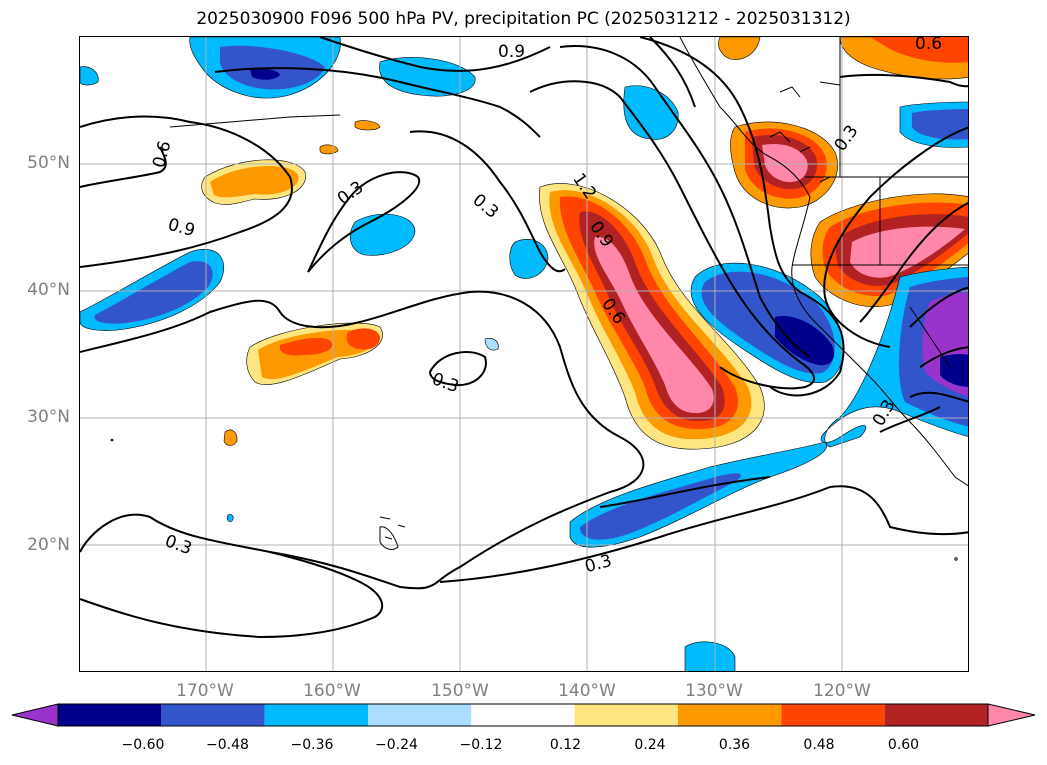 This screenshot has width=1047, height=765. Describe the element at coordinates (332, 691) in the screenshot. I see `lon-label-160w: 160°W` at that location.